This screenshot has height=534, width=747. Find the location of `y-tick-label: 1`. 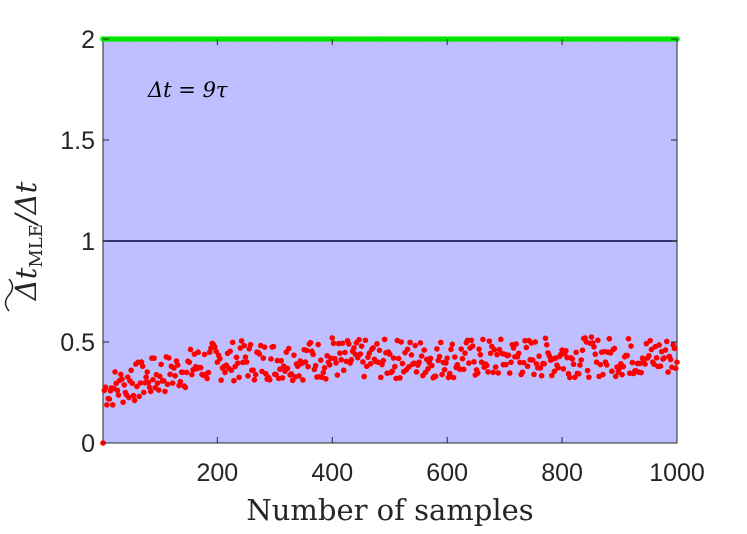

y-tick-label: 1 is located at coordinates (88, 242).